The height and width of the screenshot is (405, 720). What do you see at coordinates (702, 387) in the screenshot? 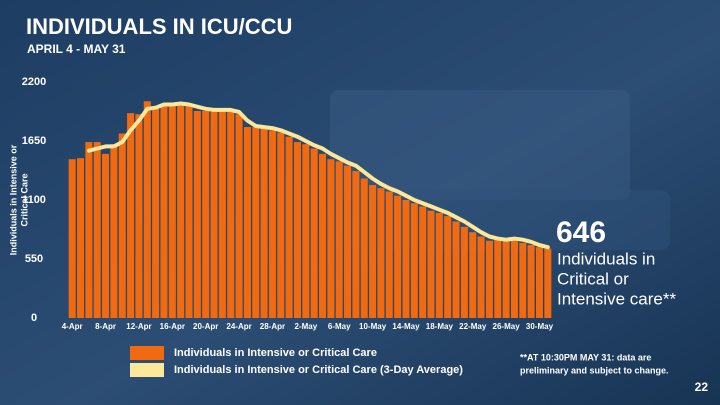
I see `page-number: 22` at bounding box center [702, 387].